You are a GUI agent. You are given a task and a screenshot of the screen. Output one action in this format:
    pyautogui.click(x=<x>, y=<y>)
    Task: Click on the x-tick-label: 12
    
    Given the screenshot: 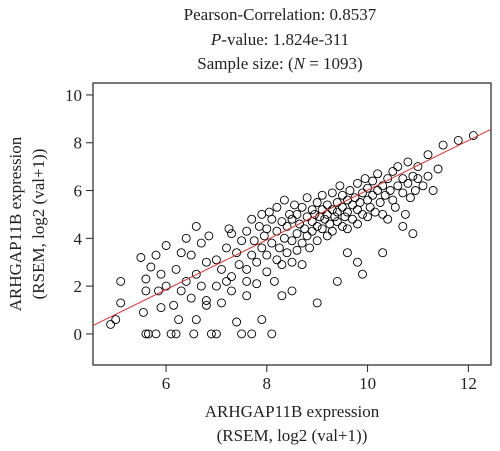 What is the action you would take?
    pyautogui.click(x=468, y=383)
    